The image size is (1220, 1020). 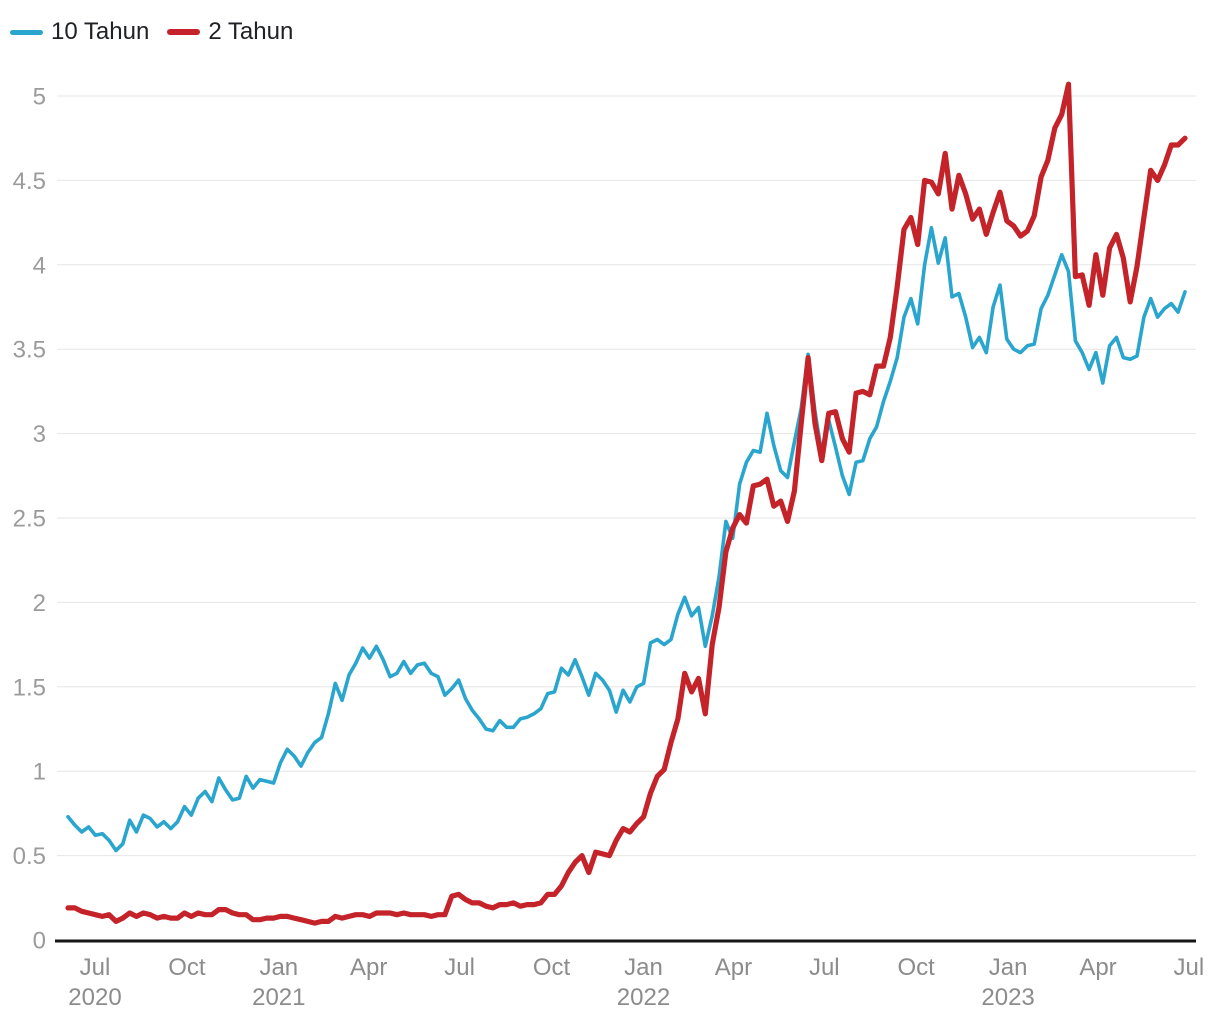 What do you see at coordinates (29, 856) in the screenshot?
I see `y-axis-tick-label: 0.5` at bounding box center [29, 856].